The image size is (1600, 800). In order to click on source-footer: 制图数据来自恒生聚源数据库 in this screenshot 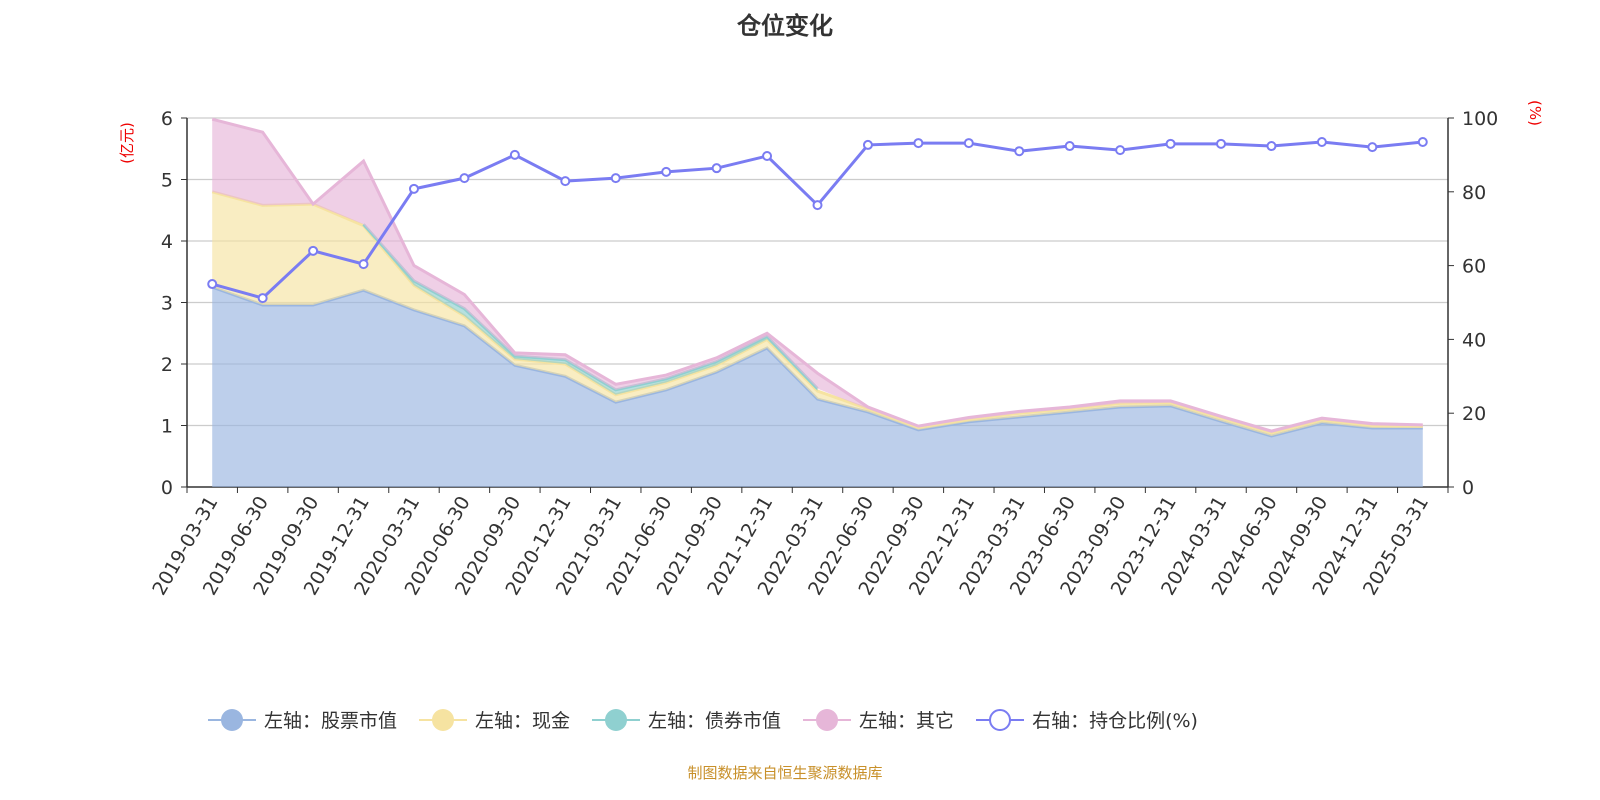, I will do `click(785, 773)`.